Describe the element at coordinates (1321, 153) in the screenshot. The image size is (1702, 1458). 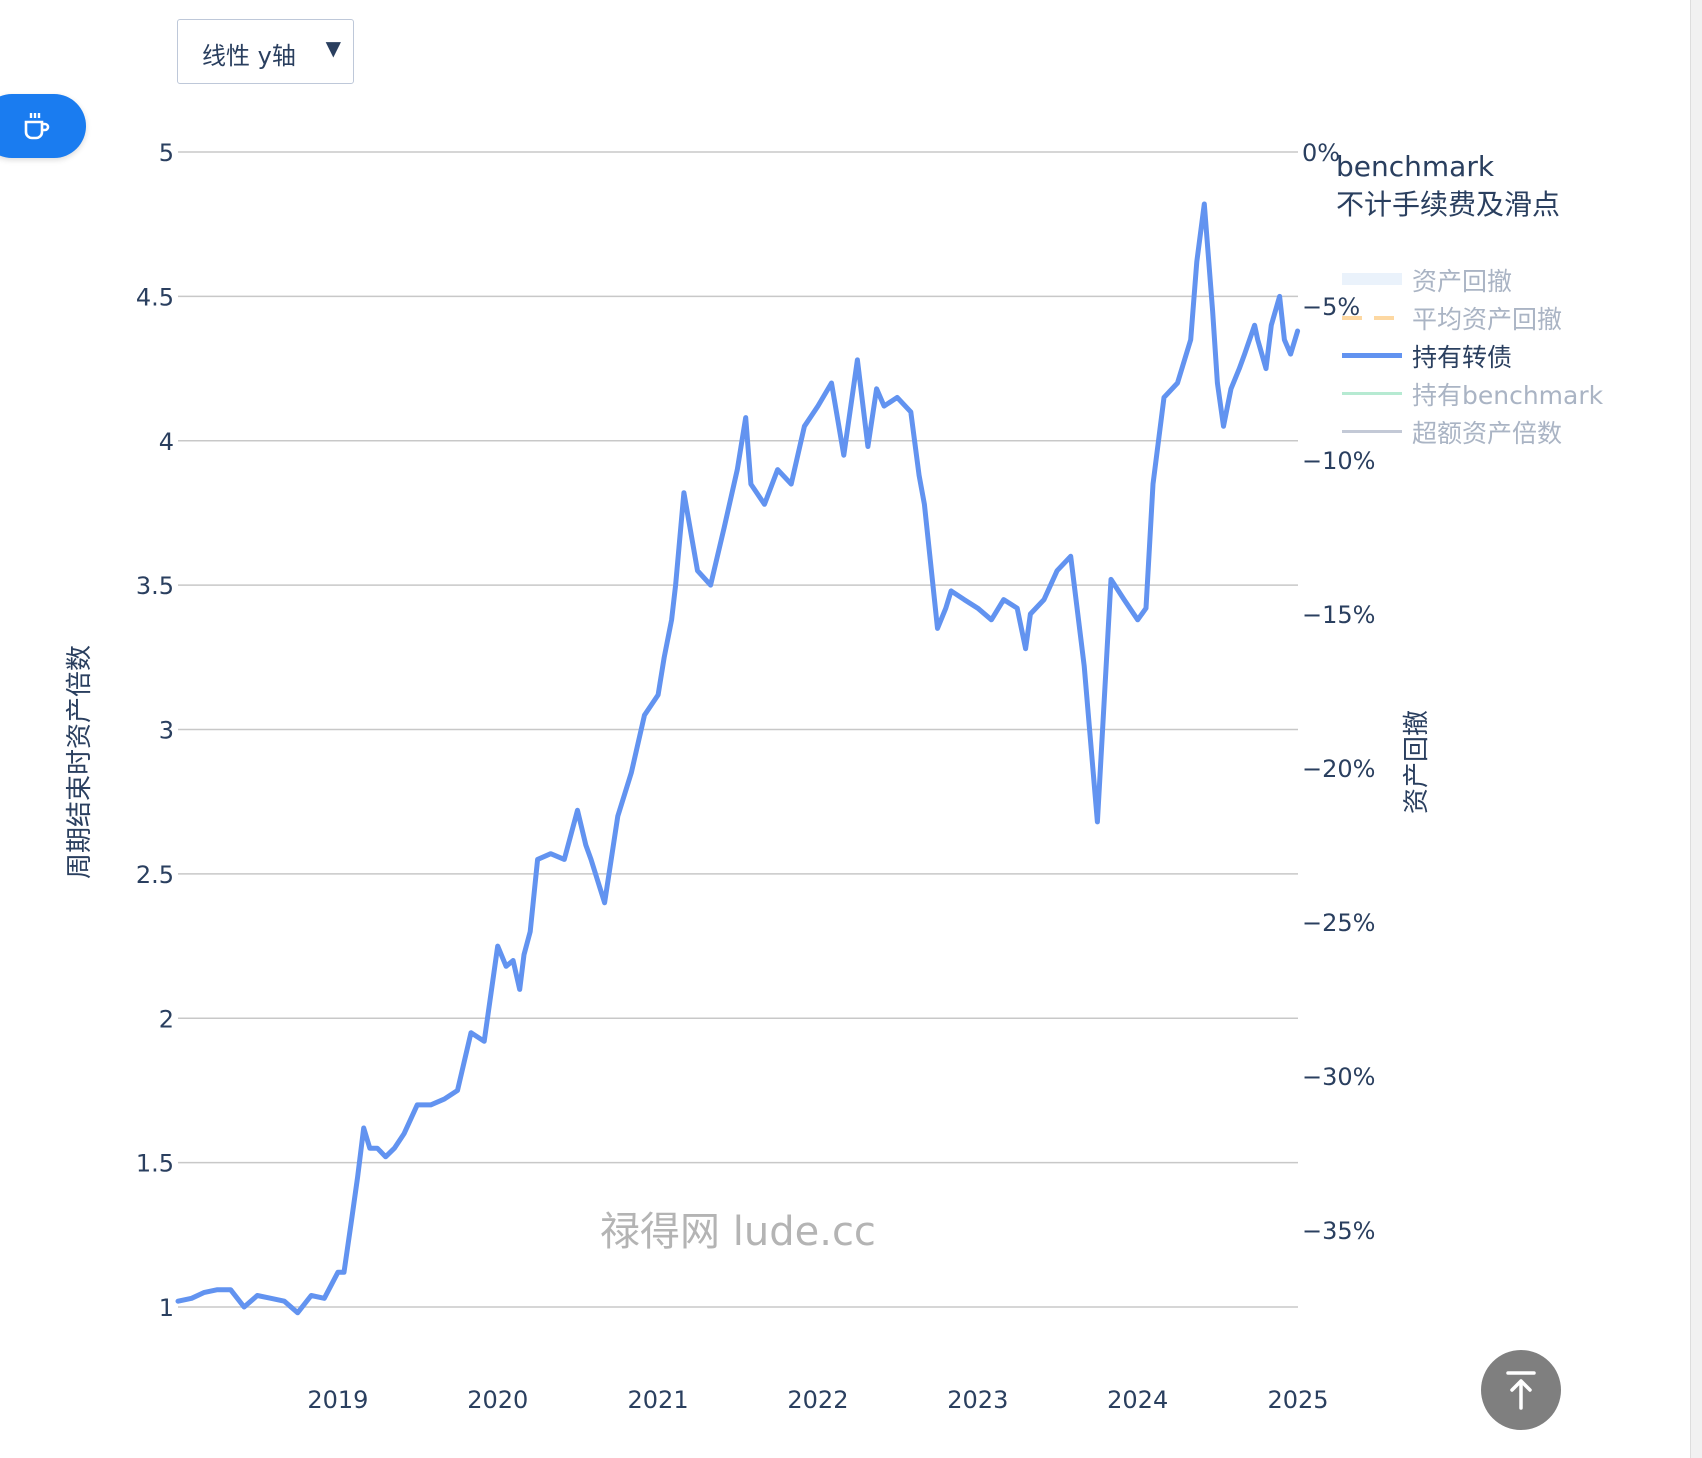
I see `y2-tick-label: 0%` at that location.